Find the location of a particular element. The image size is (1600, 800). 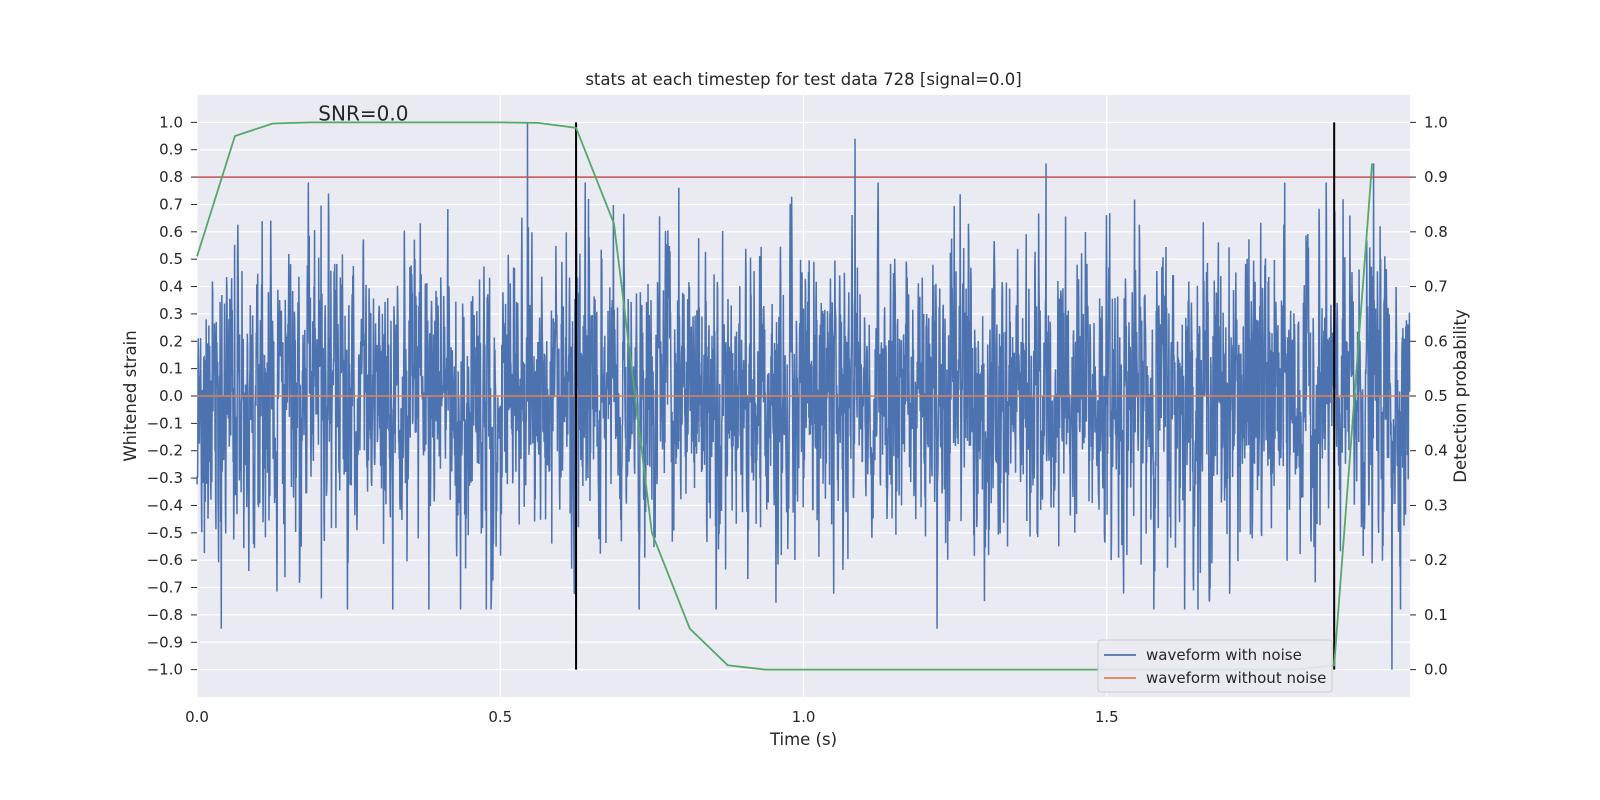

x-tick-label: 1.0 is located at coordinates (804, 717).